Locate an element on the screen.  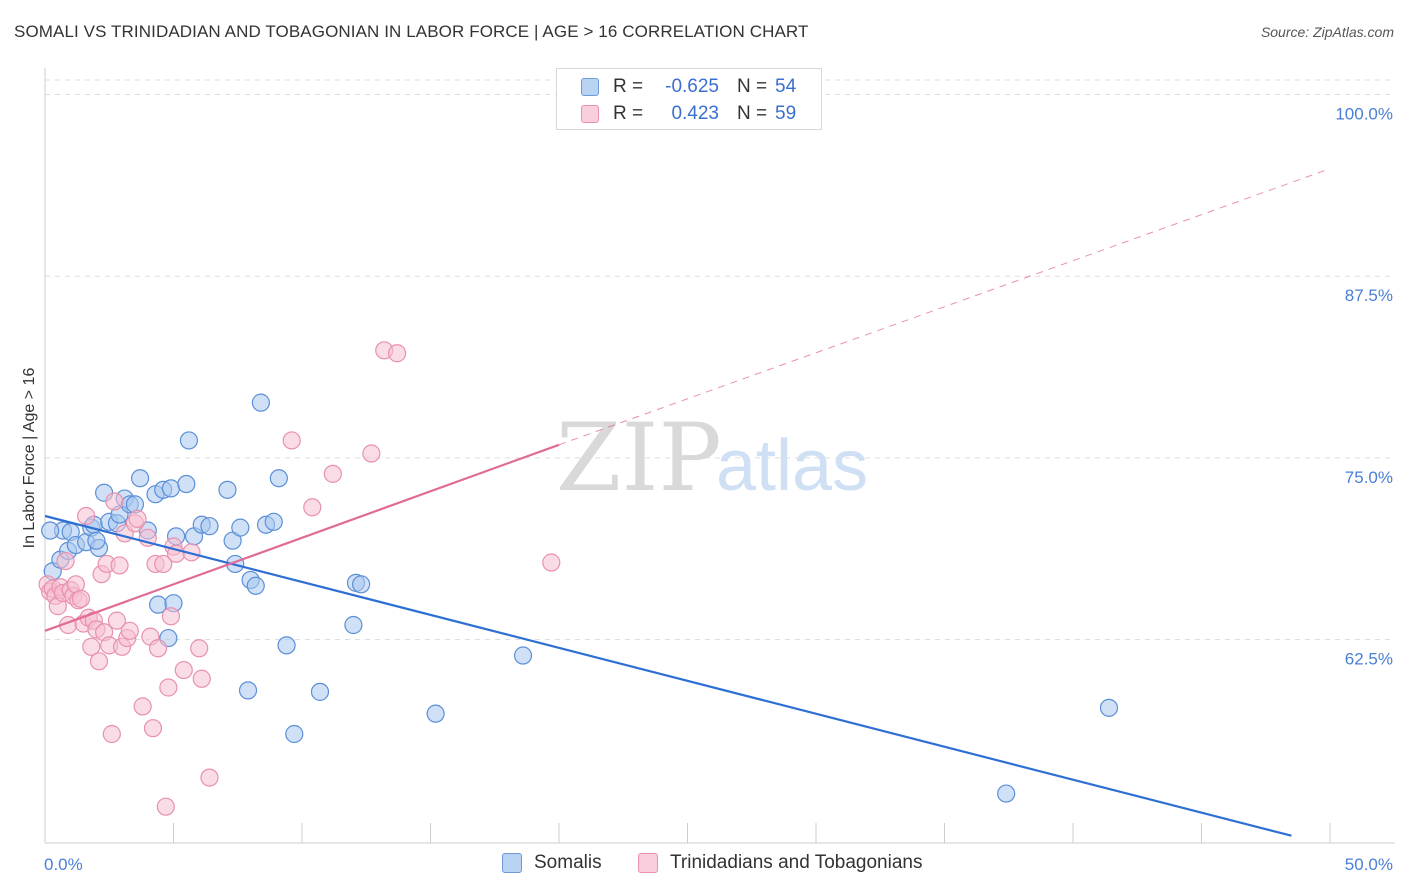
legend-swatch-somalis is located at coordinates (590, 87).